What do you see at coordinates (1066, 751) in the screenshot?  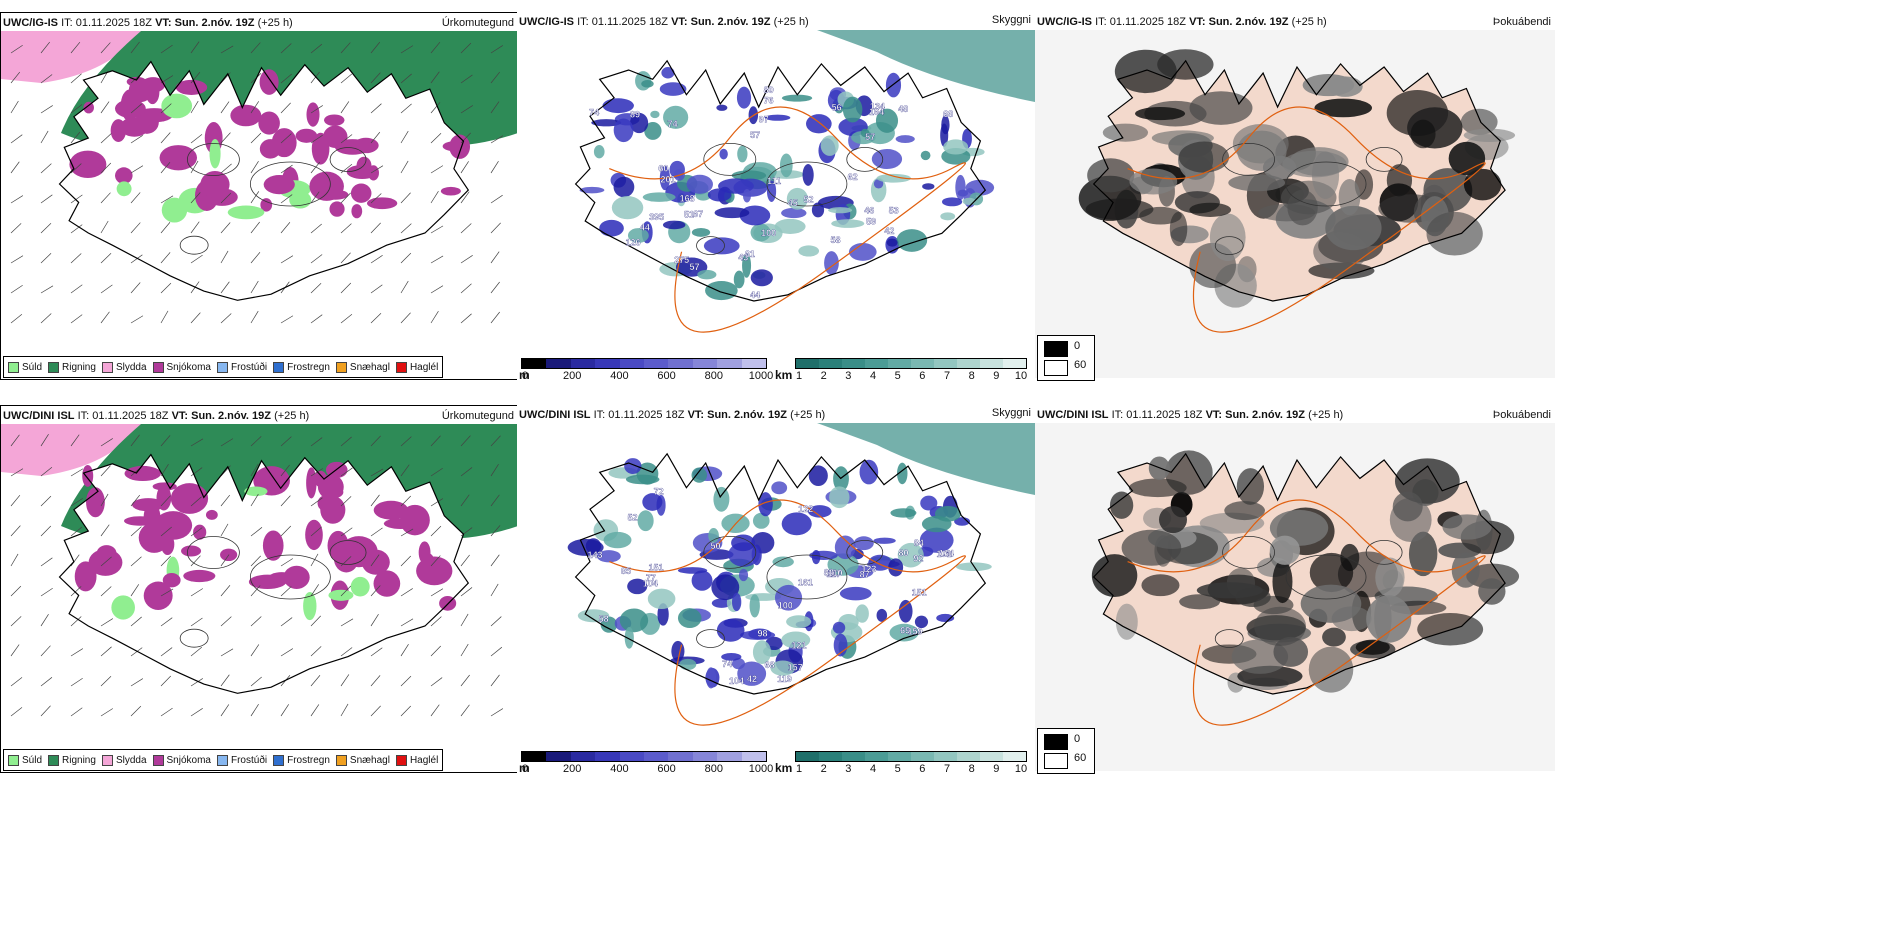 I see `fog-legend-bottom: 0 60` at bounding box center [1066, 751].